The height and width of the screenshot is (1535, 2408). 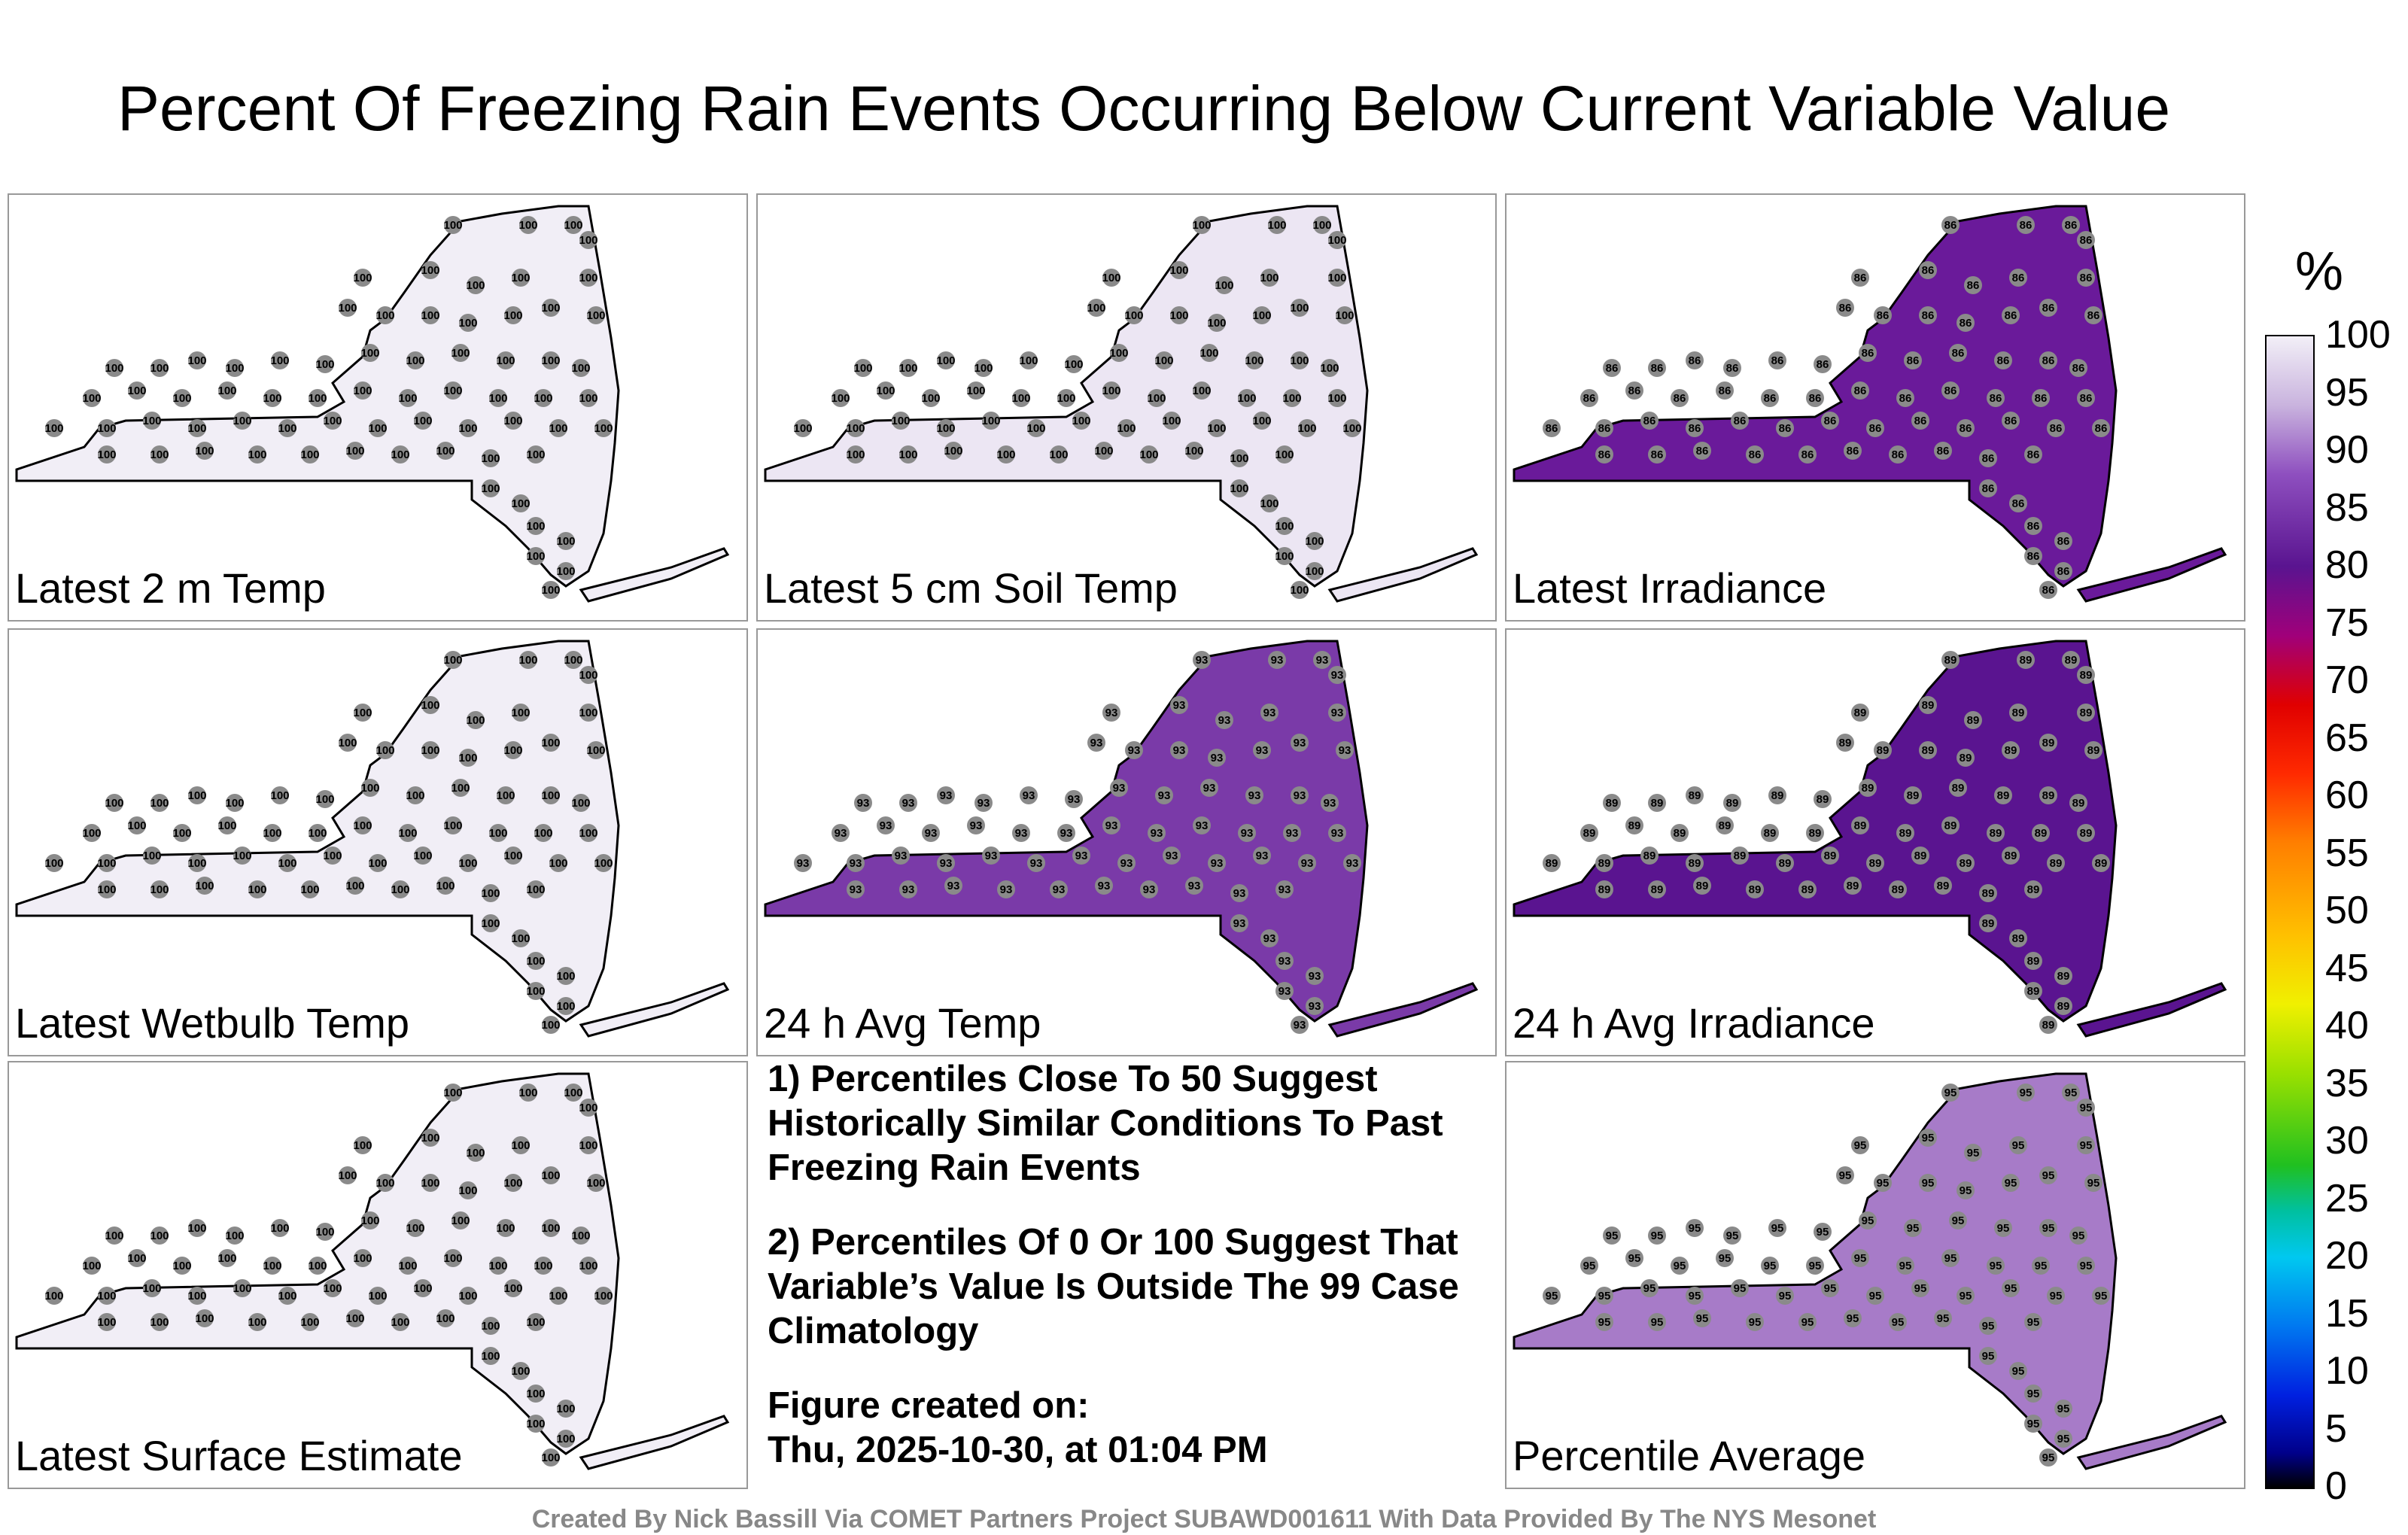 I want to click on colorbar-tick-label: 45, so click(x=2347, y=968).